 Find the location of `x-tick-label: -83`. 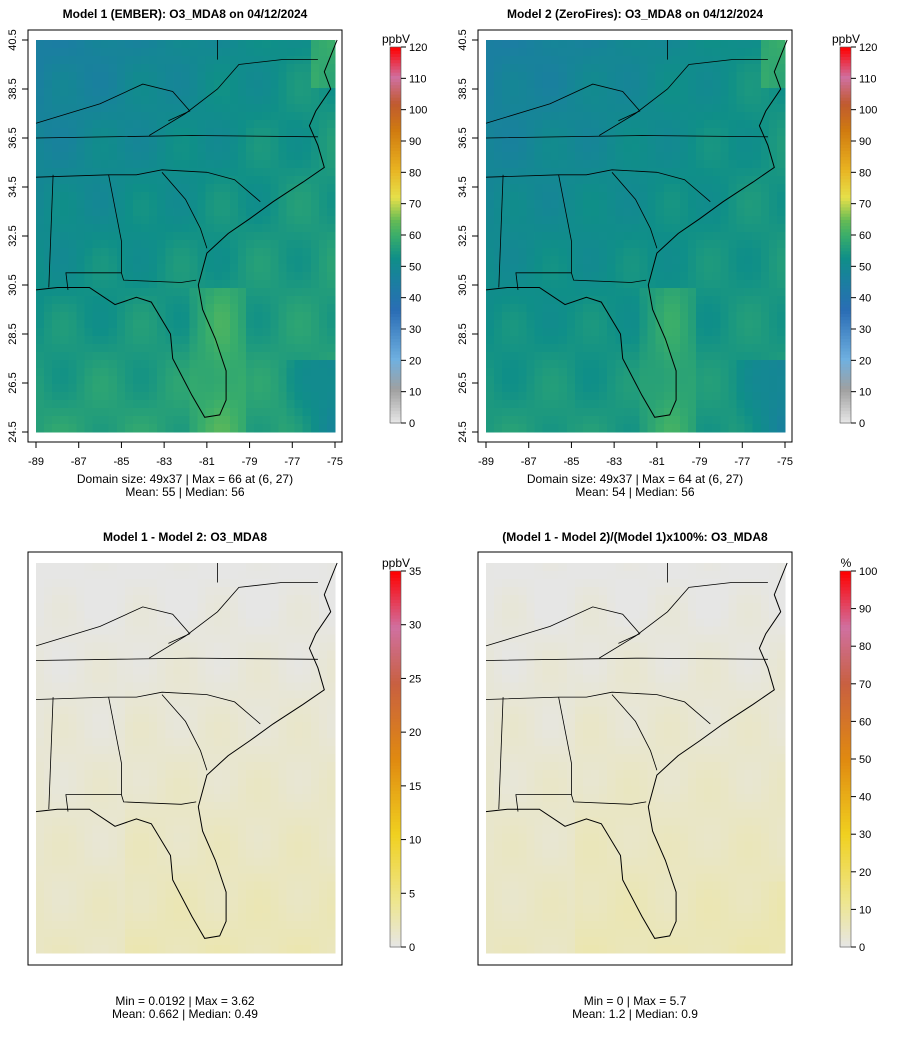

x-tick-label: -83 is located at coordinates (614, 462).